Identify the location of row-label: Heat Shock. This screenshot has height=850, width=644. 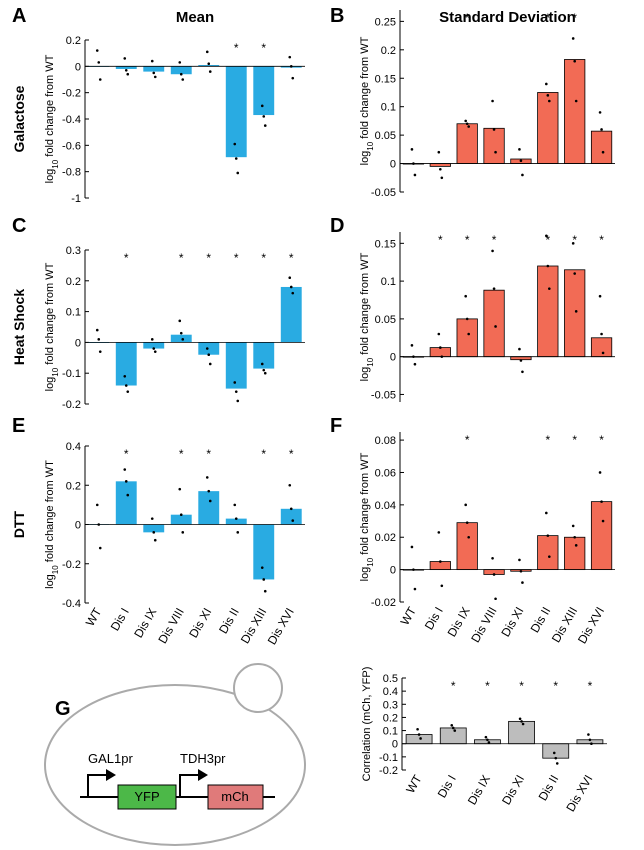
(19, 327).